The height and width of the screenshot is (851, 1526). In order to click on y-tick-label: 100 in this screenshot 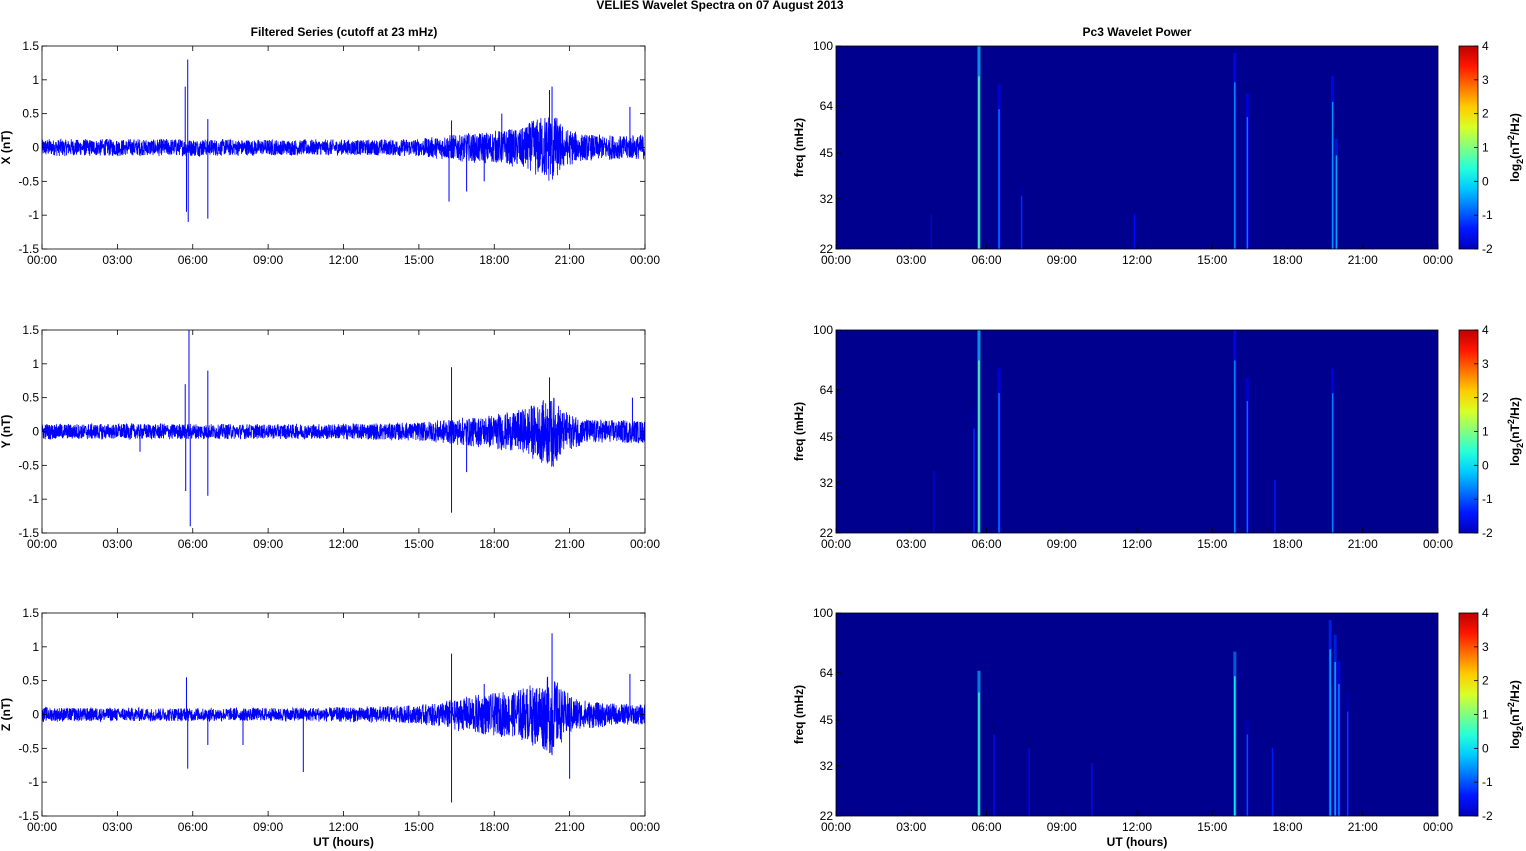, I will do `click(823, 613)`.